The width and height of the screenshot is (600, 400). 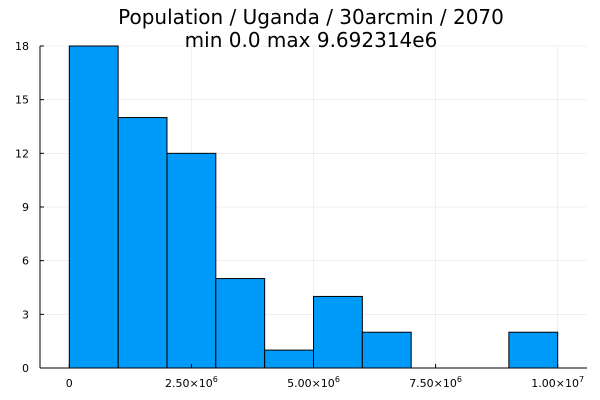 What do you see at coordinates (29, 207) in the screenshot?
I see `y-axis-ticks: 0 3 6 9 12 15 18` at bounding box center [29, 207].